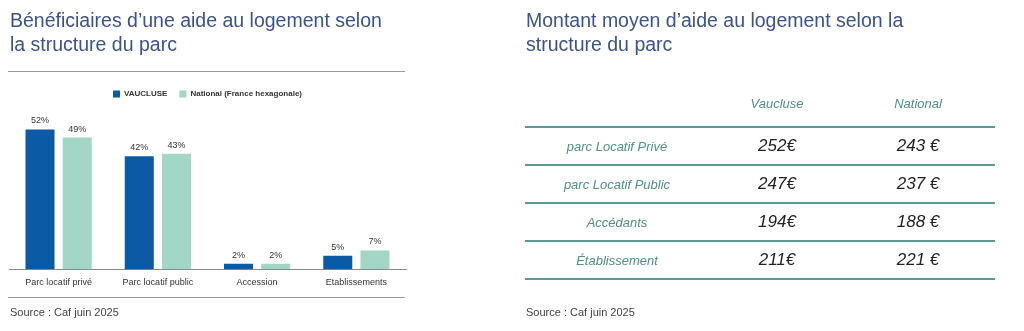 The width and height of the screenshot is (1024, 331). I want to click on text: Accédants, so click(617, 222).